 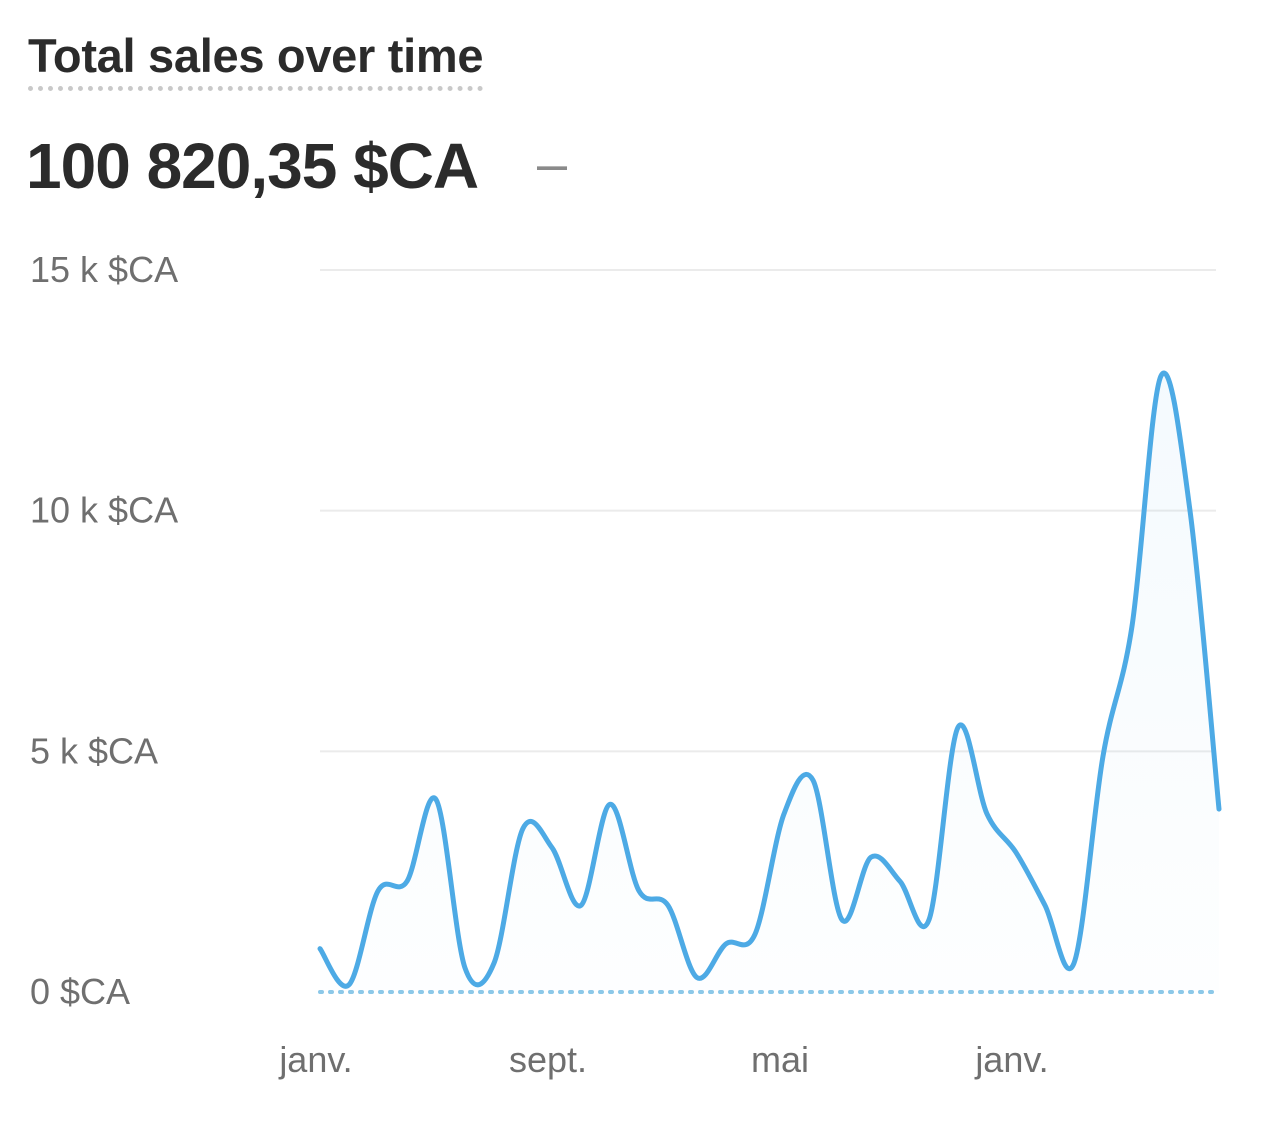 What do you see at coordinates (252, 166) in the screenshot?
I see `total-sales-value: 100 820,35 $CA` at bounding box center [252, 166].